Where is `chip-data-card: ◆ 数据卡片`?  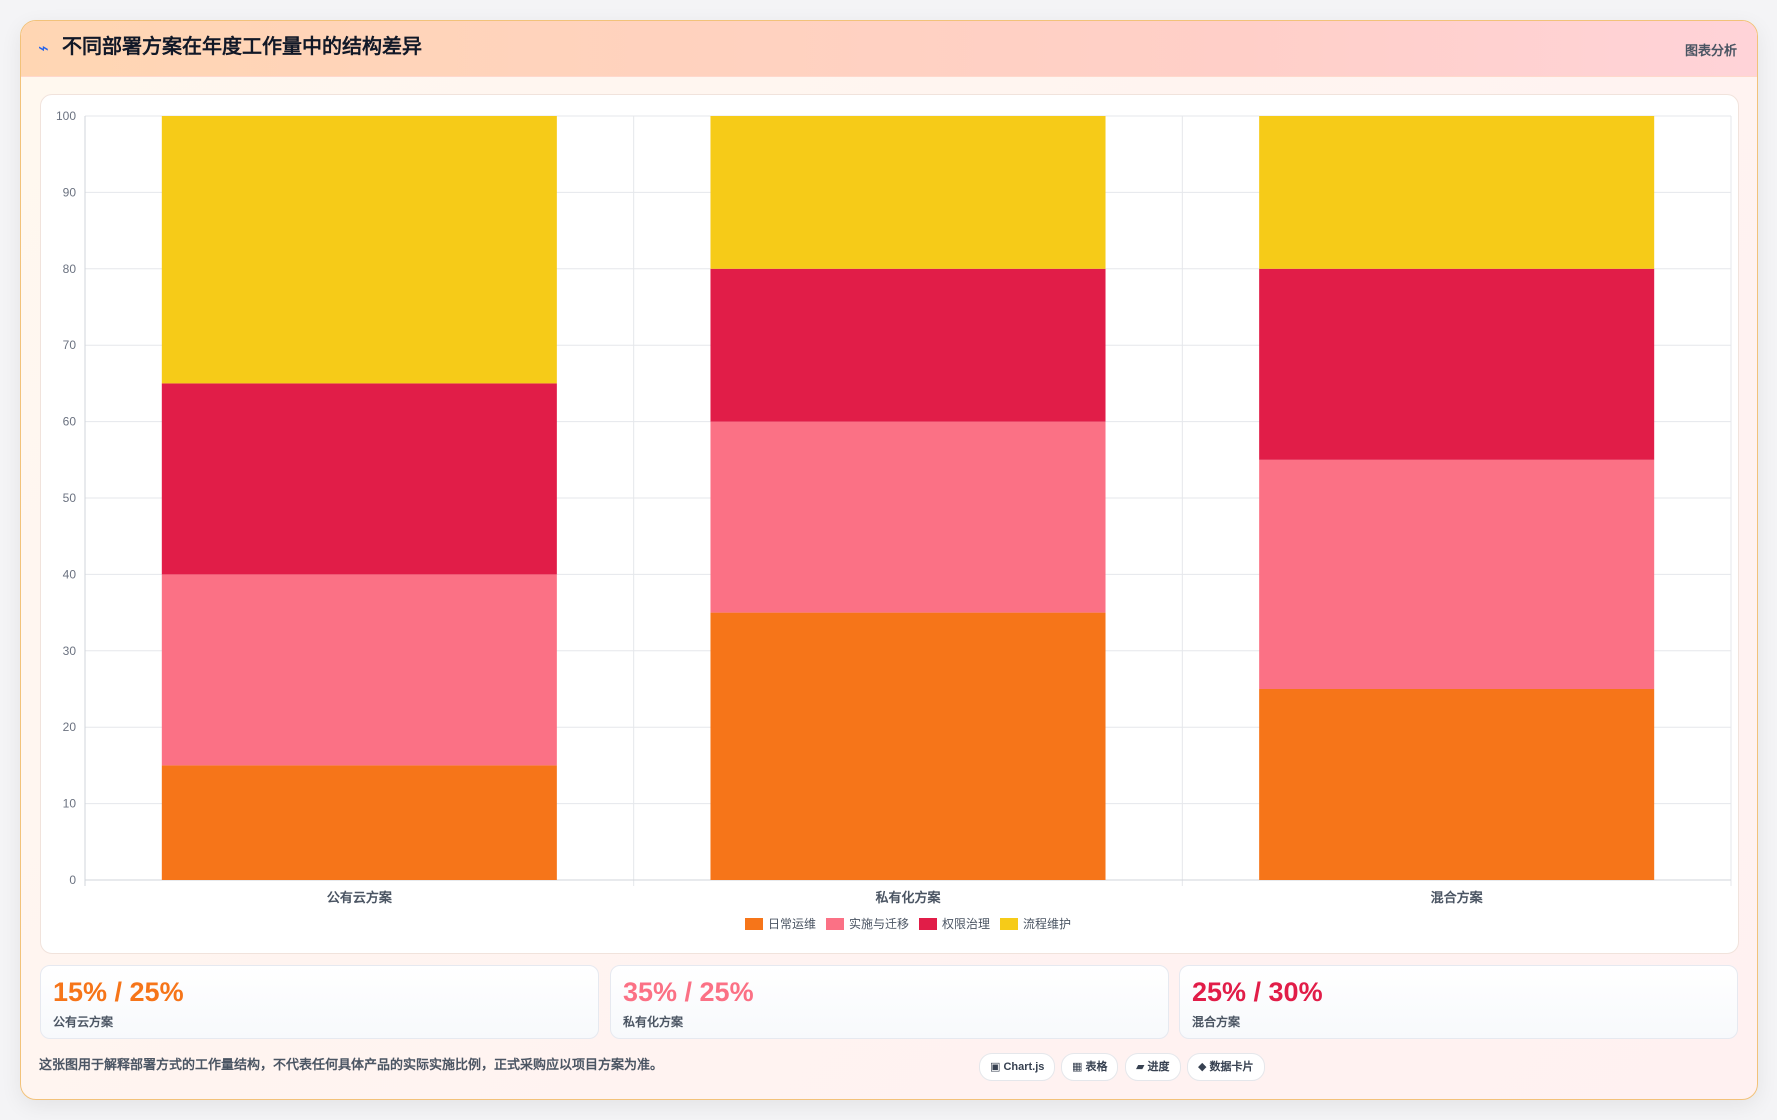 chip-data-card: ◆ 数据卡片 is located at coordinates (1226, 1067).